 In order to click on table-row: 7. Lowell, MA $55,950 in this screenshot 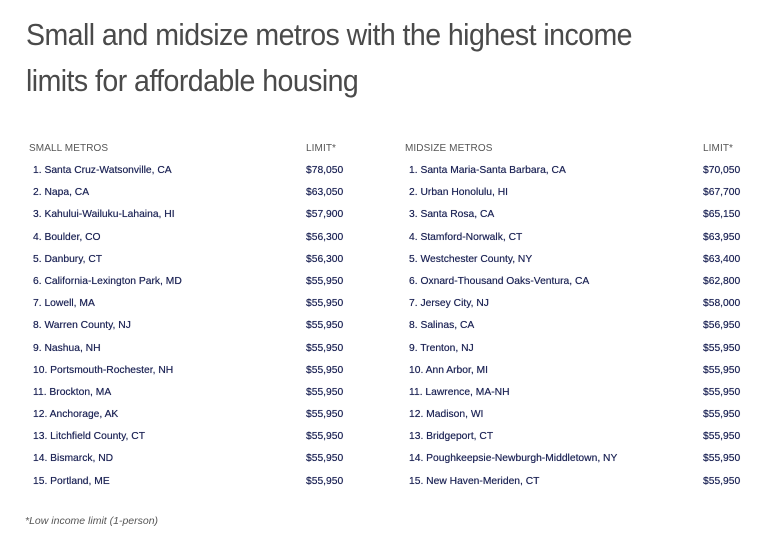, I will do `click(189, 309)`.